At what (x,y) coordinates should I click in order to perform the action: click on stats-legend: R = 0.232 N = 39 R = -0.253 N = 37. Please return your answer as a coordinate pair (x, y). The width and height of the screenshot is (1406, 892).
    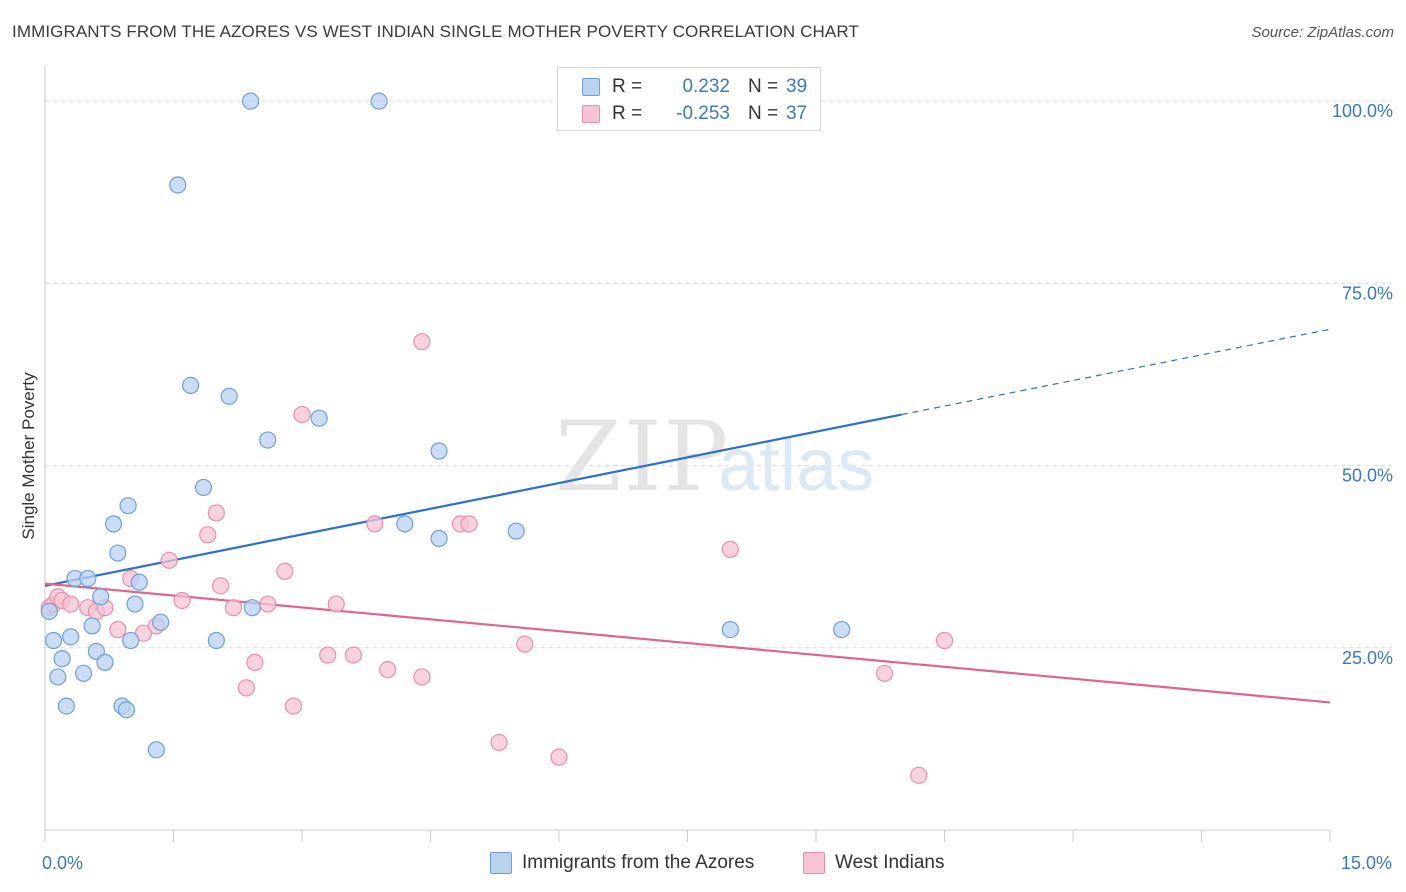
    Looking at the image, I should click on (689, 99).